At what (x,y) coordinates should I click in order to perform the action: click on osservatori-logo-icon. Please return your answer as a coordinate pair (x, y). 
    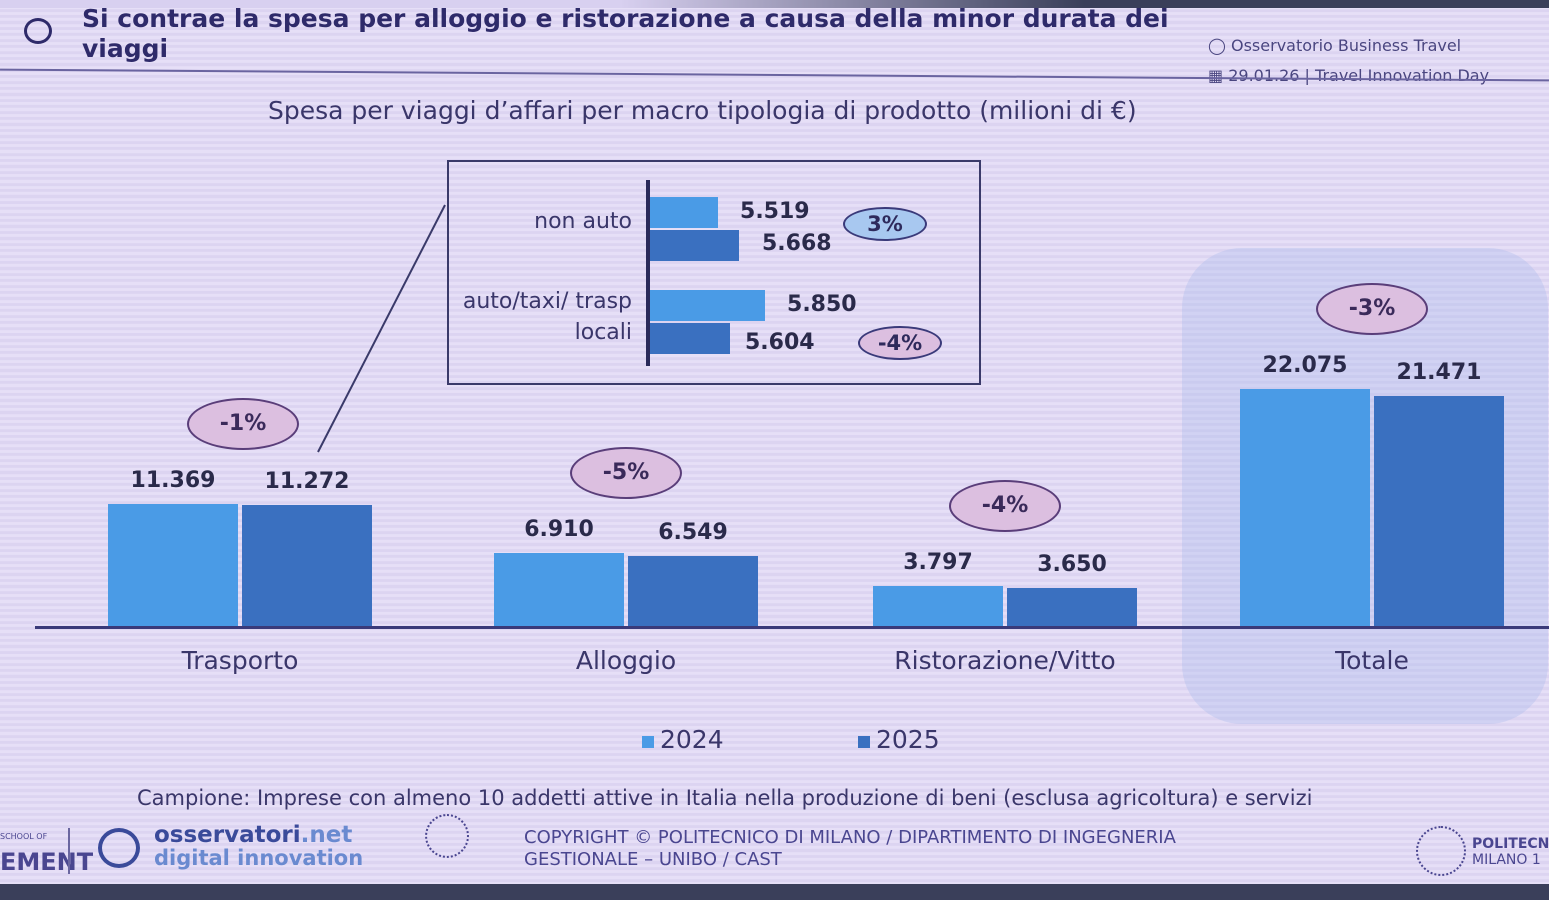
    Looking at the image, I should click on (119, 848).